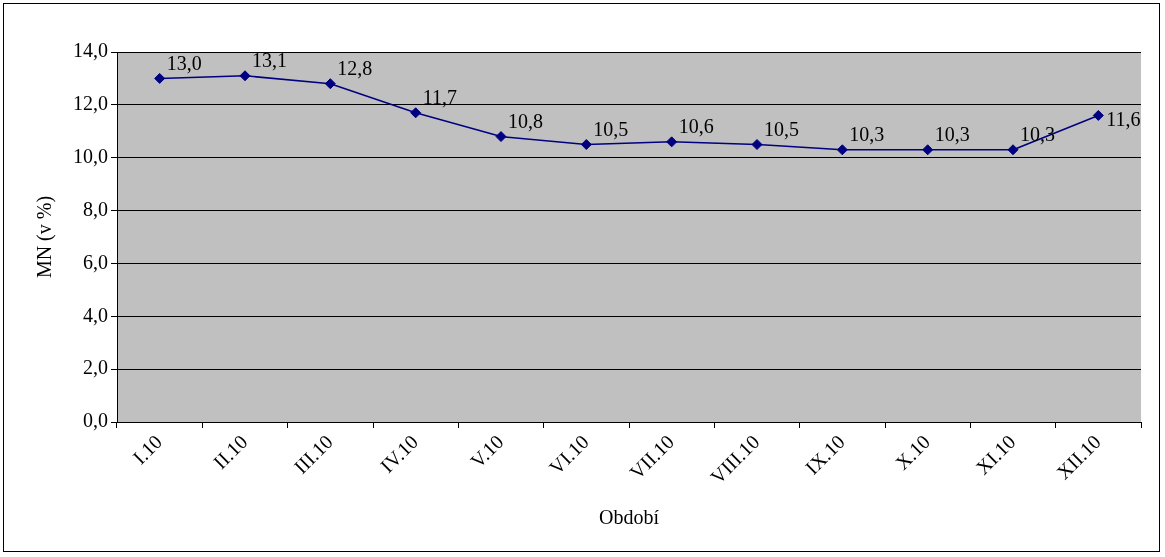 This screenshot has width=1165, height=557. Describe the element at coordinates (95, 367) in the screenshot. I see `y-tick-label: 2,0` at that location.